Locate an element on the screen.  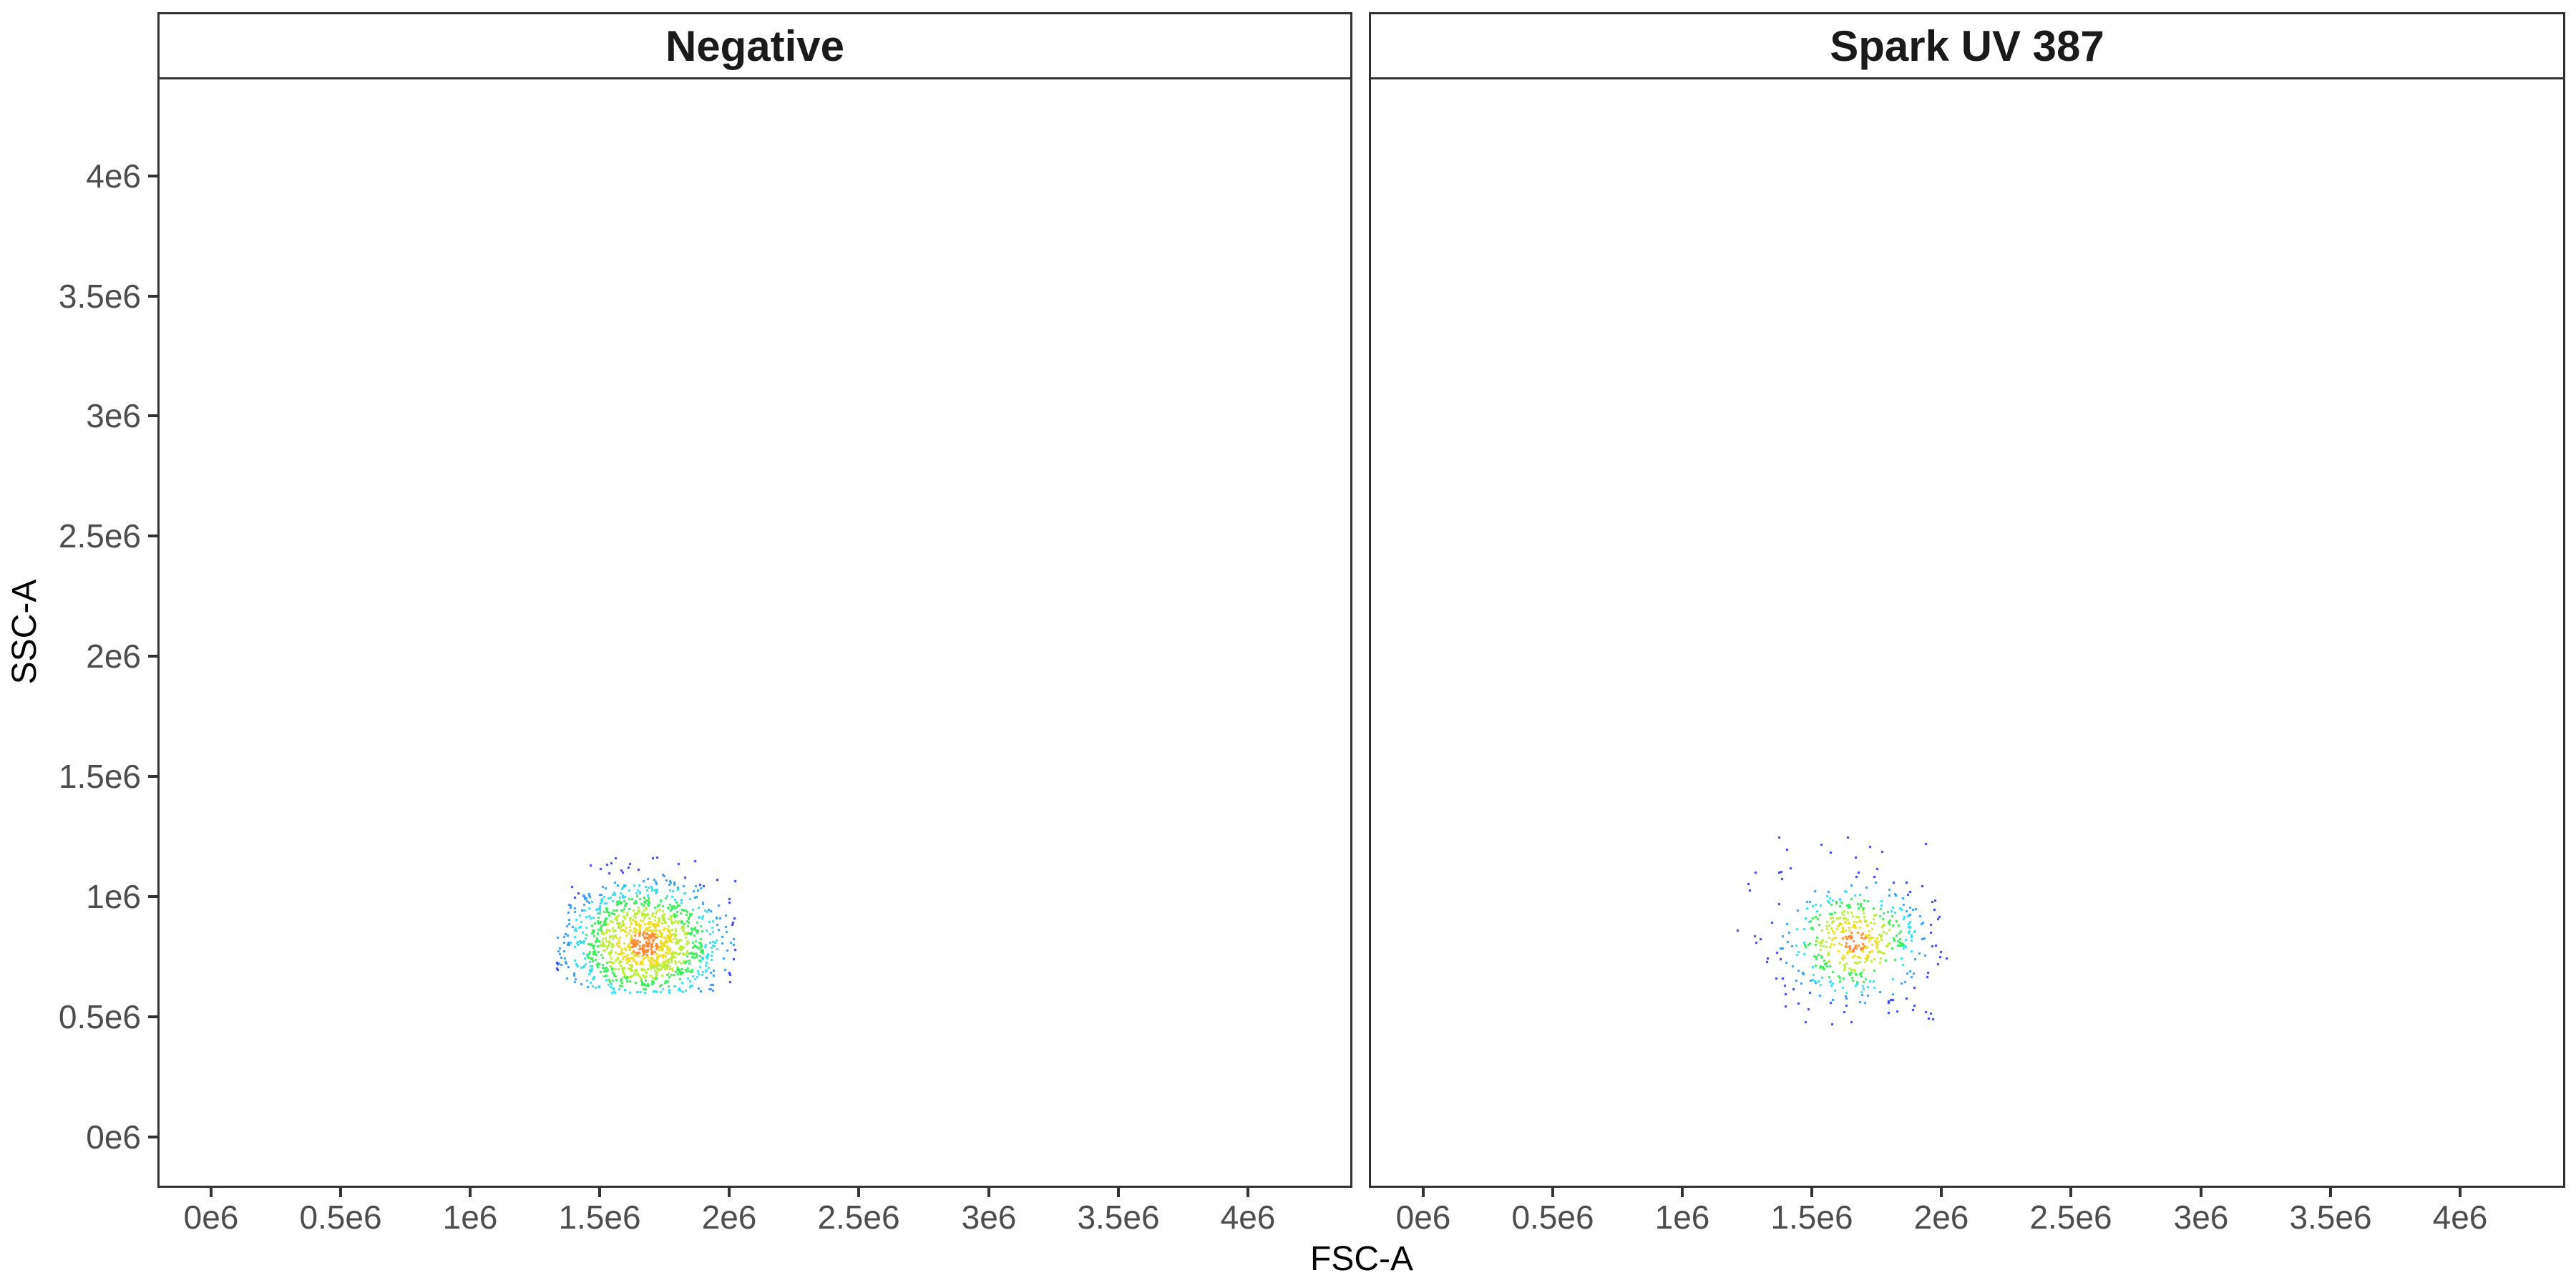
facet-title: Negative is located at coordinates (755, 46).